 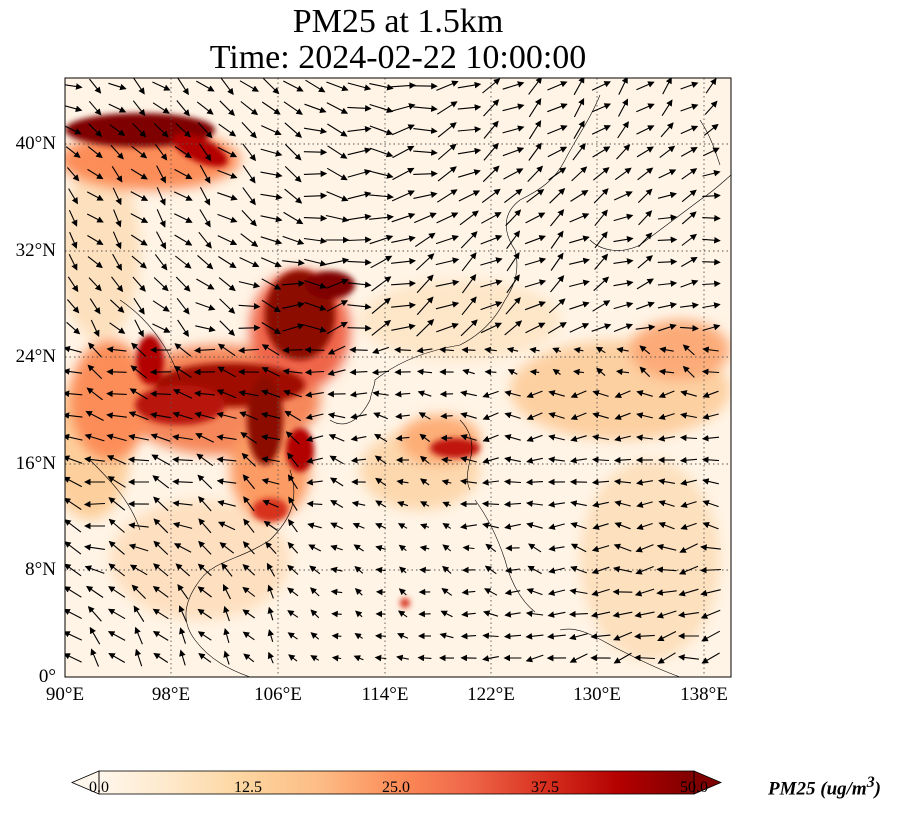 I want to click on title-line-1: PM25 at 1.5km, so click(x=398, y=21).